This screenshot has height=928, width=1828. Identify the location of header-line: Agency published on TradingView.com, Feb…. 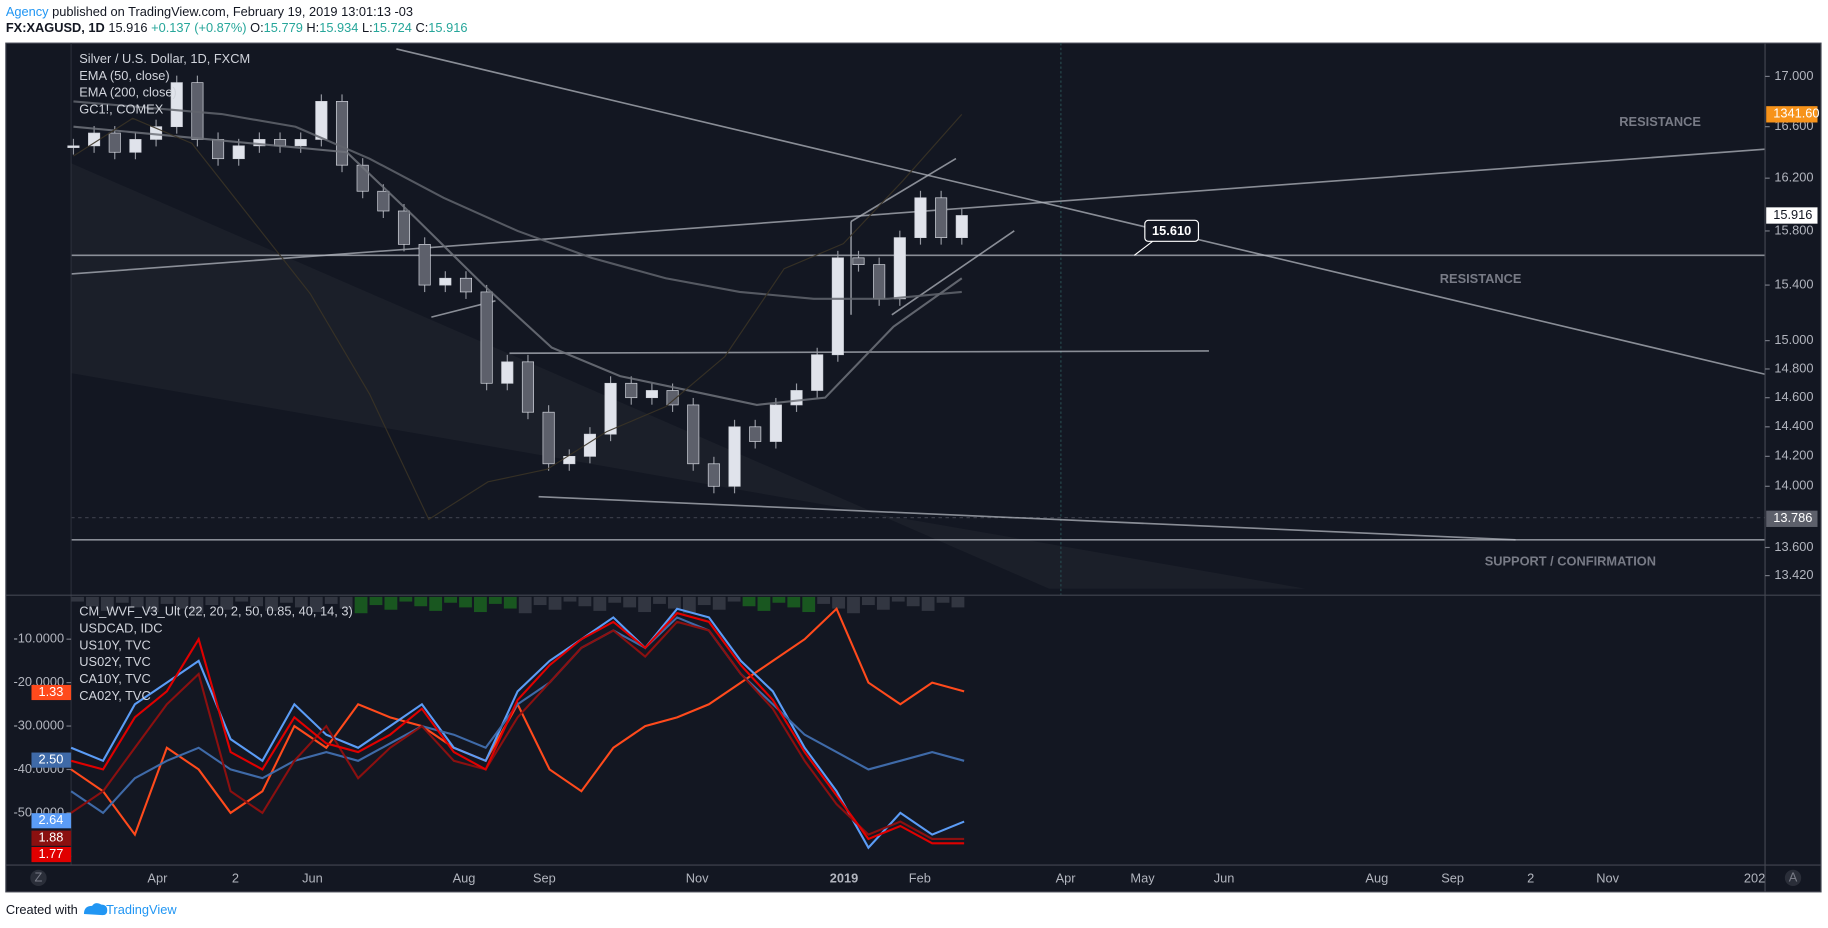
(209, 11).